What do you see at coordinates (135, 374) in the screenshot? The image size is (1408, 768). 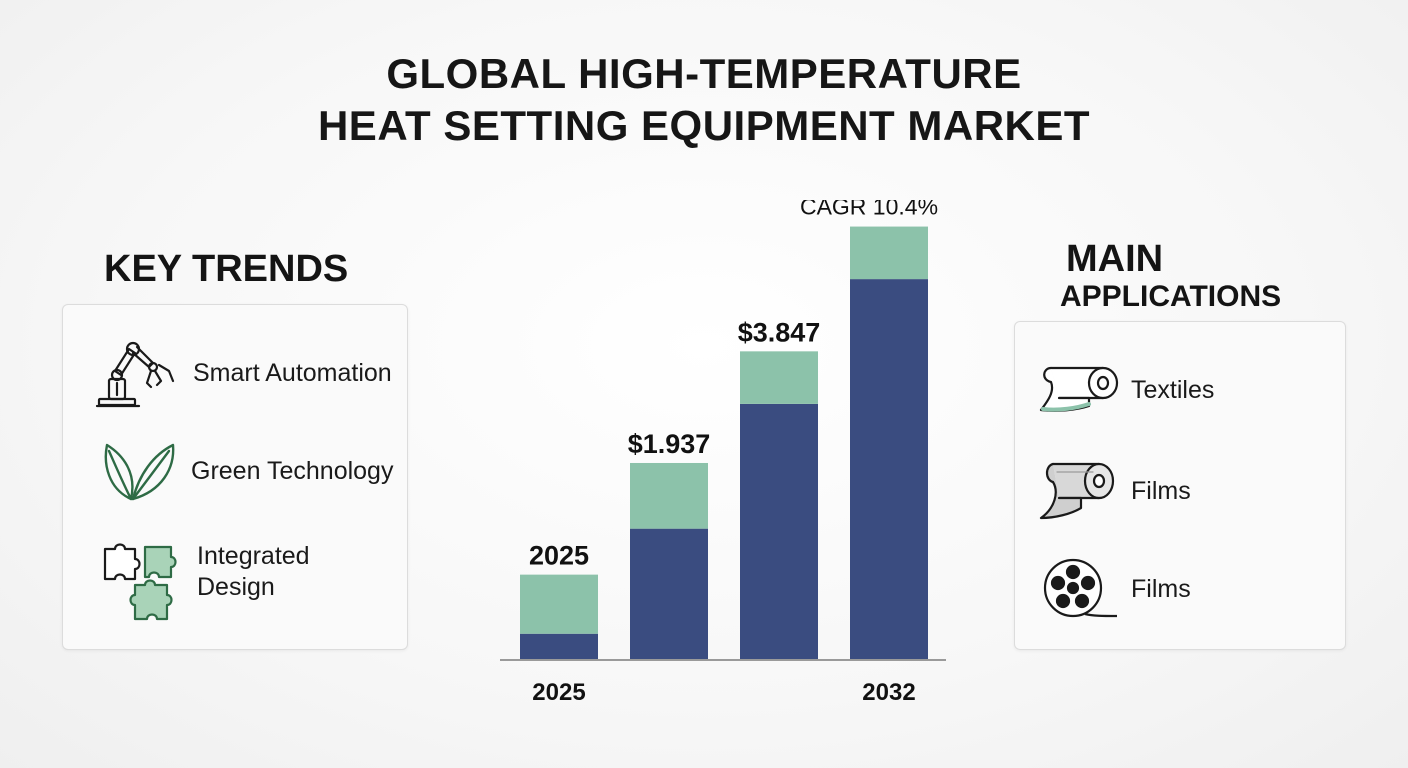 I see `robot-arm-icon` at bounding box center [135, 374].